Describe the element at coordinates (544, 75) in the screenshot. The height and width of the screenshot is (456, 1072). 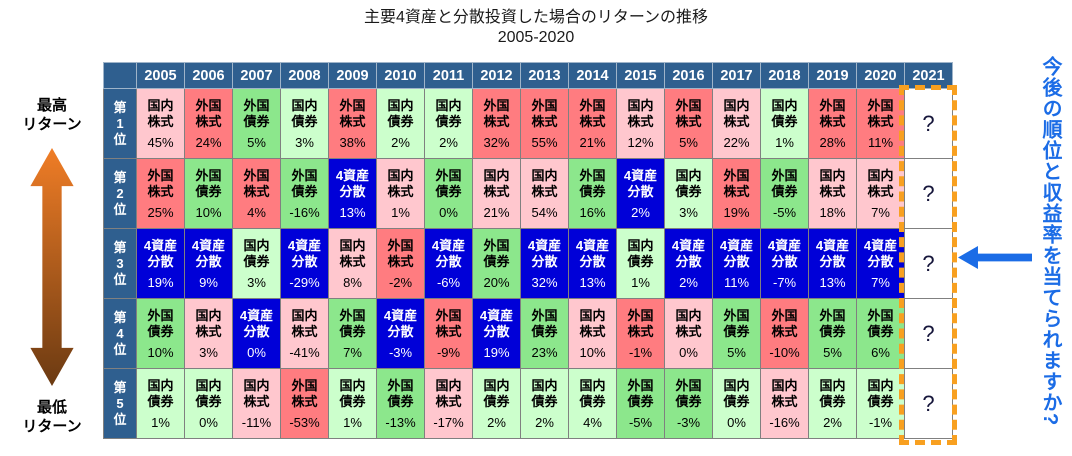
I see `year-header-cell: 2013` at that location.